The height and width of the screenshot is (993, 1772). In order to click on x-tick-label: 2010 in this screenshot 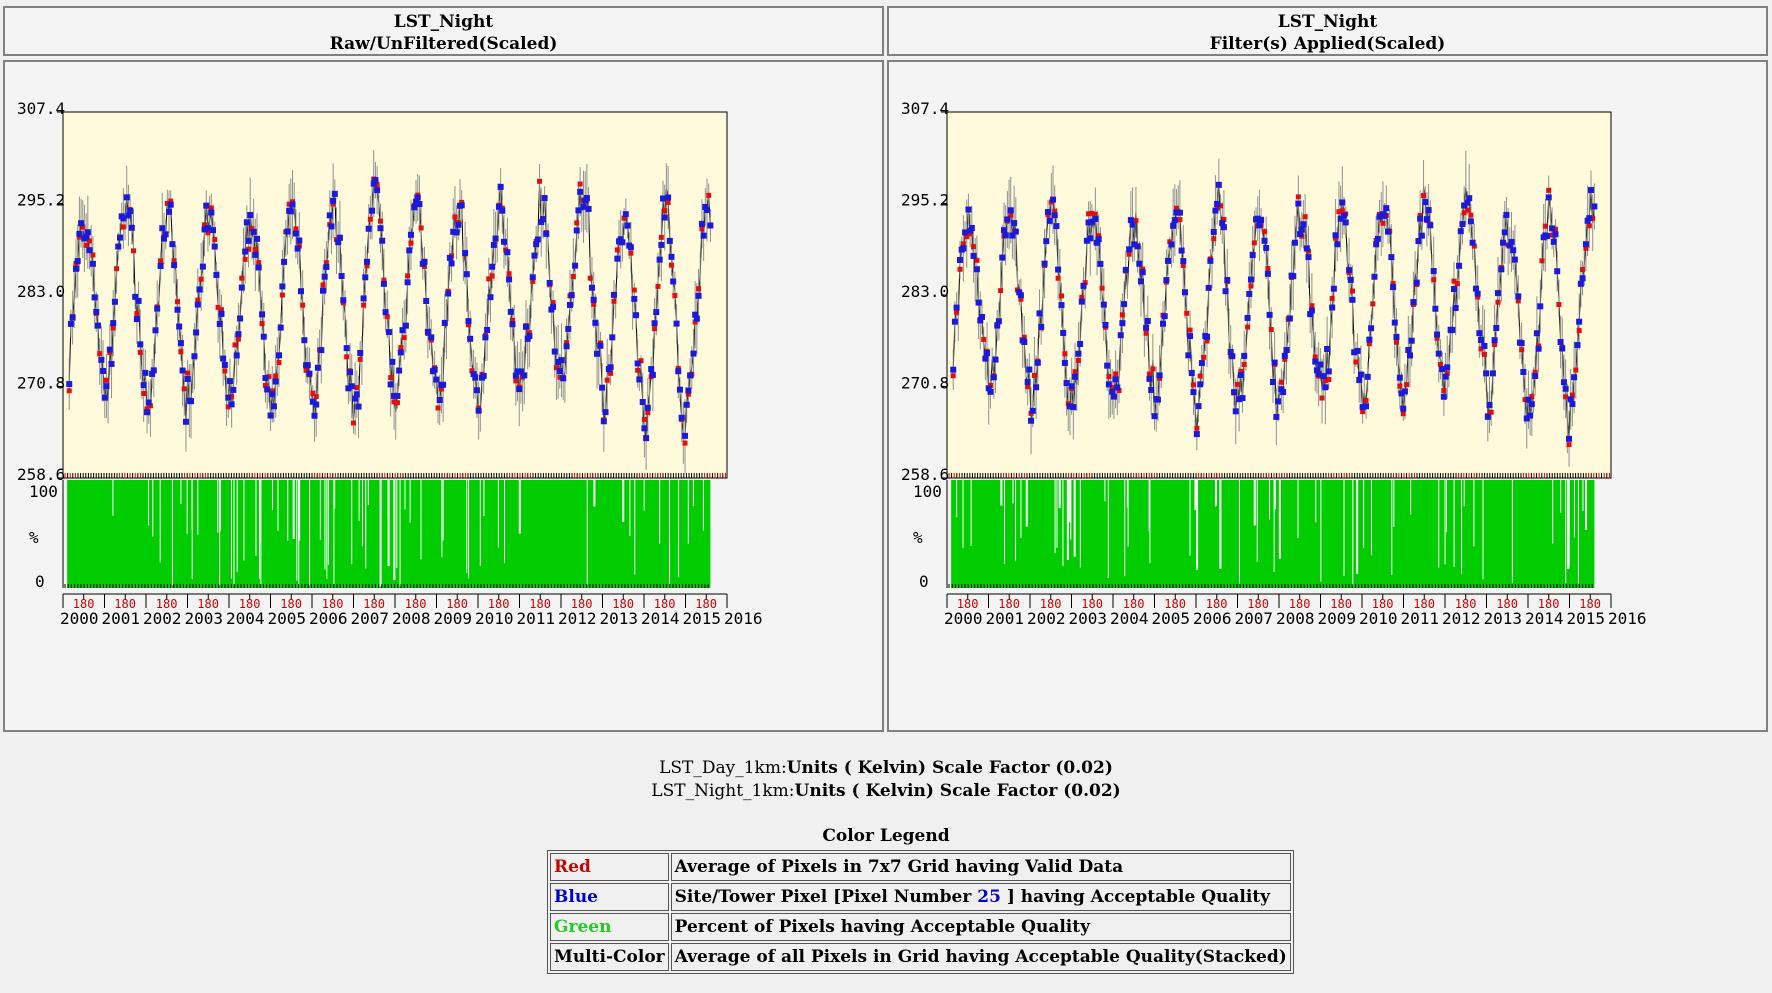, I will do `click(1378, 618)`.